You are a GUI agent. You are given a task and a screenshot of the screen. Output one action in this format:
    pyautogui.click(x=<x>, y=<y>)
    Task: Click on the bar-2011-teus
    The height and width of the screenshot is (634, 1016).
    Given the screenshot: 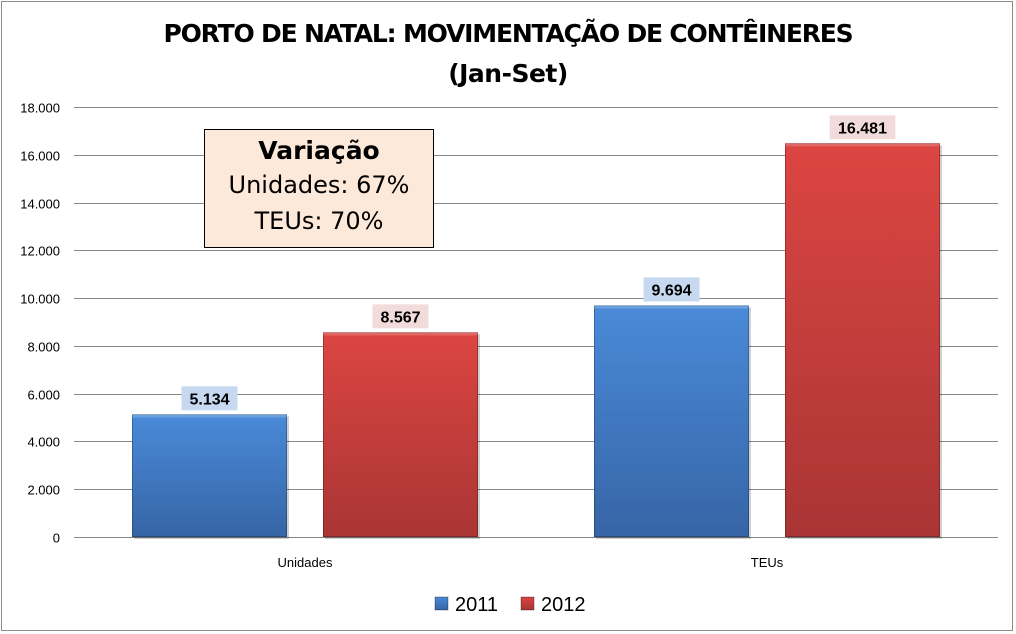 What is the action you would take?
    pyautogui.click(x=672, y=422)
    